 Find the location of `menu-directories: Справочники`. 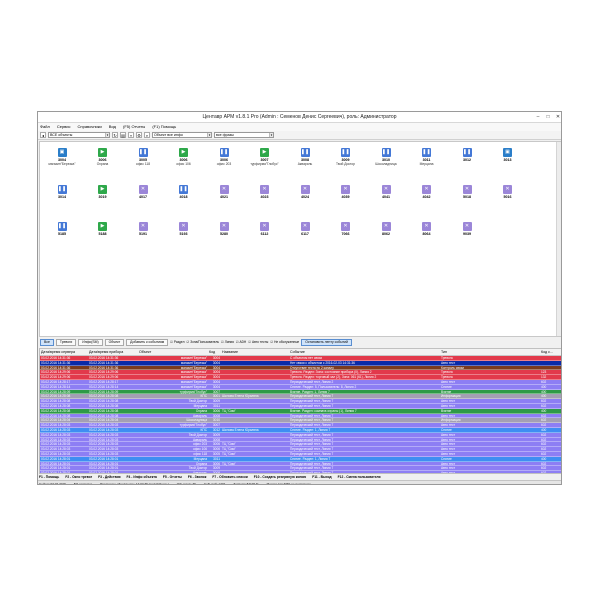

menu-directories: Справочники is located at coordinates (89, 126).